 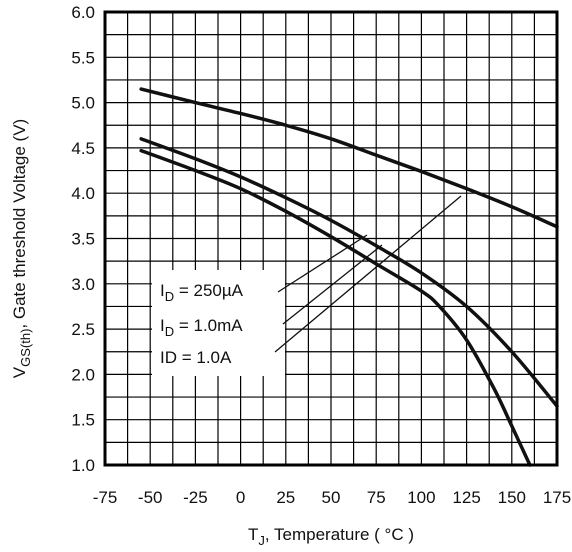 I want to click on x-tick-label: 100, so click(x=421, y=497).